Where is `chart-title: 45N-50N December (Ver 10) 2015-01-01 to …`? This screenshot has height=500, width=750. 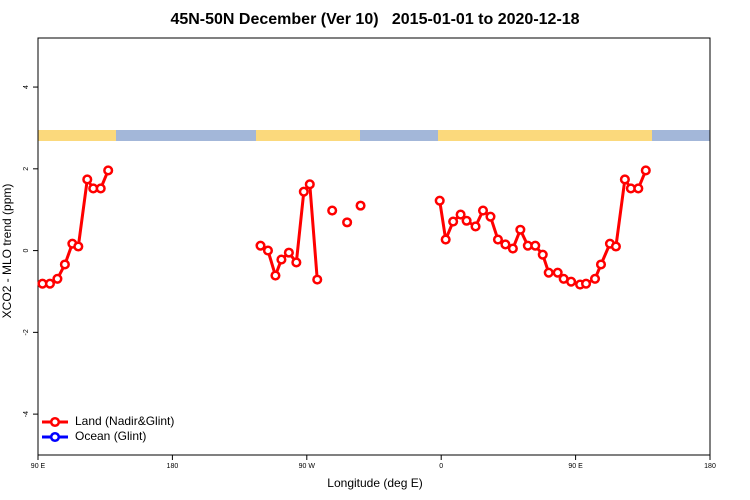
chart-title: 45N-50N December (Ver 10) 2015-01-01 to … is located at coordinates (374, 19).